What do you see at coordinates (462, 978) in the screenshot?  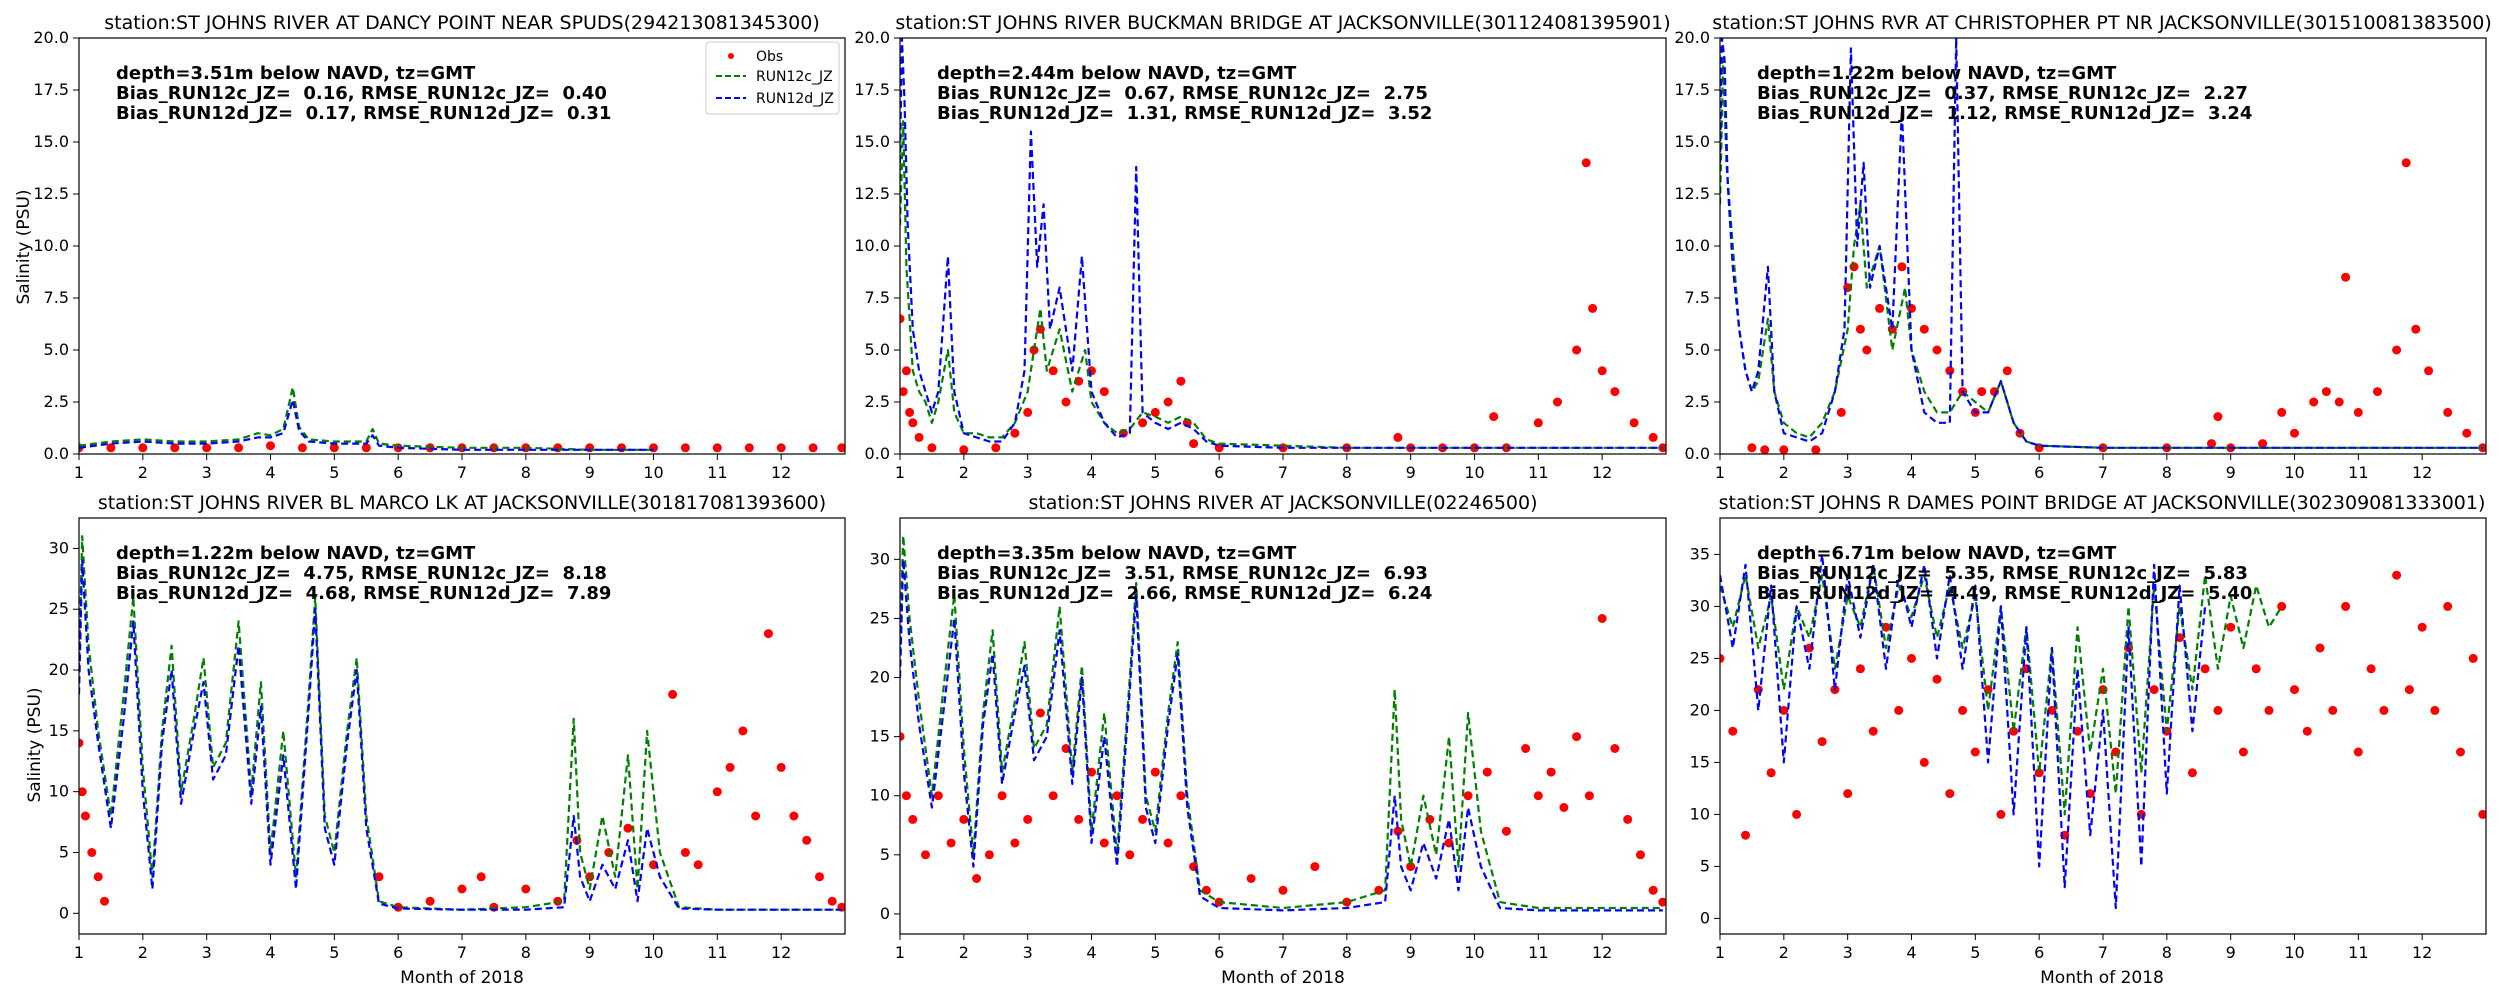 I see `xlabel: Month of 2018` at bounding box center [462, 978].